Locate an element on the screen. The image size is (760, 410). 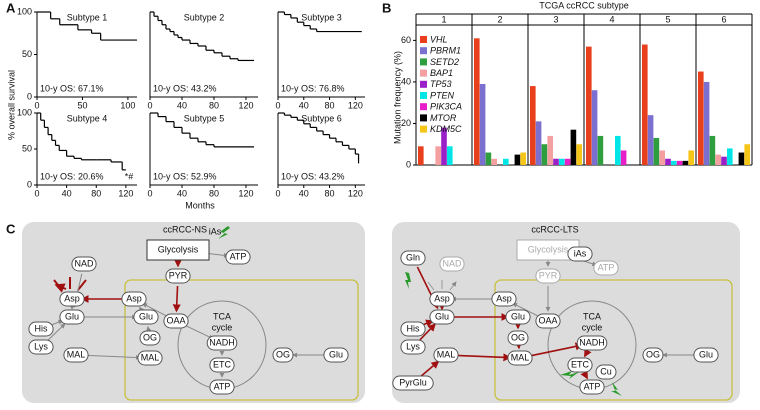
chart-title: Subtype 1 is located at coordinates (87, 17).